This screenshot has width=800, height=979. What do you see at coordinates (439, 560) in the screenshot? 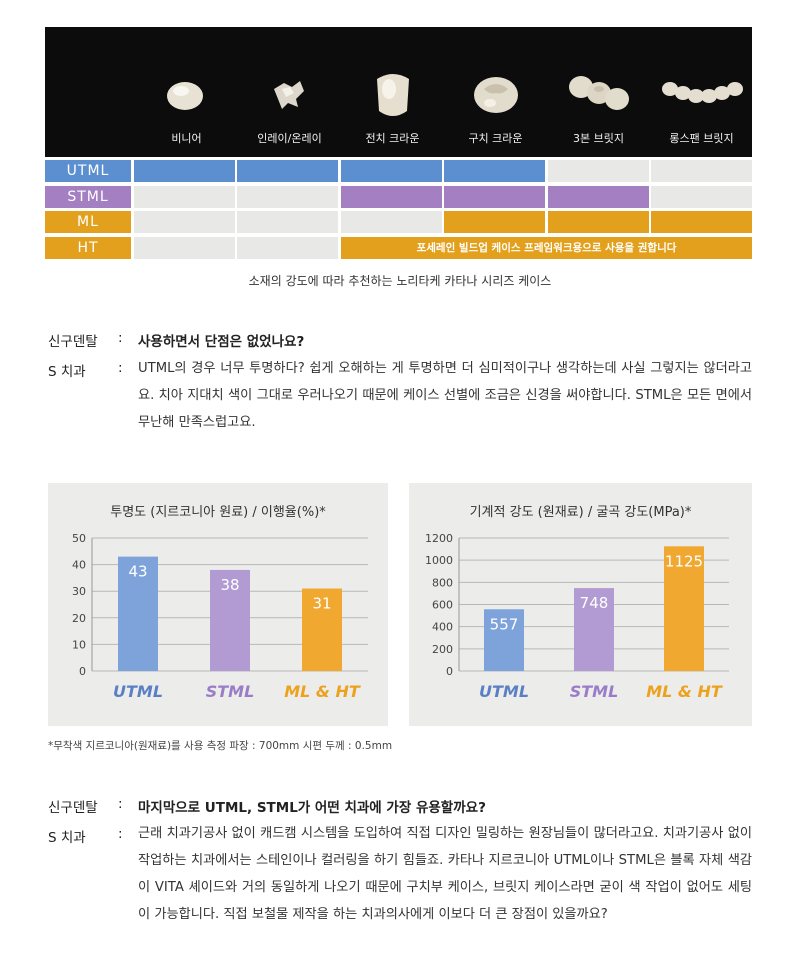
I see `y-tick-label: 1000` at bounding box center [439, 560].